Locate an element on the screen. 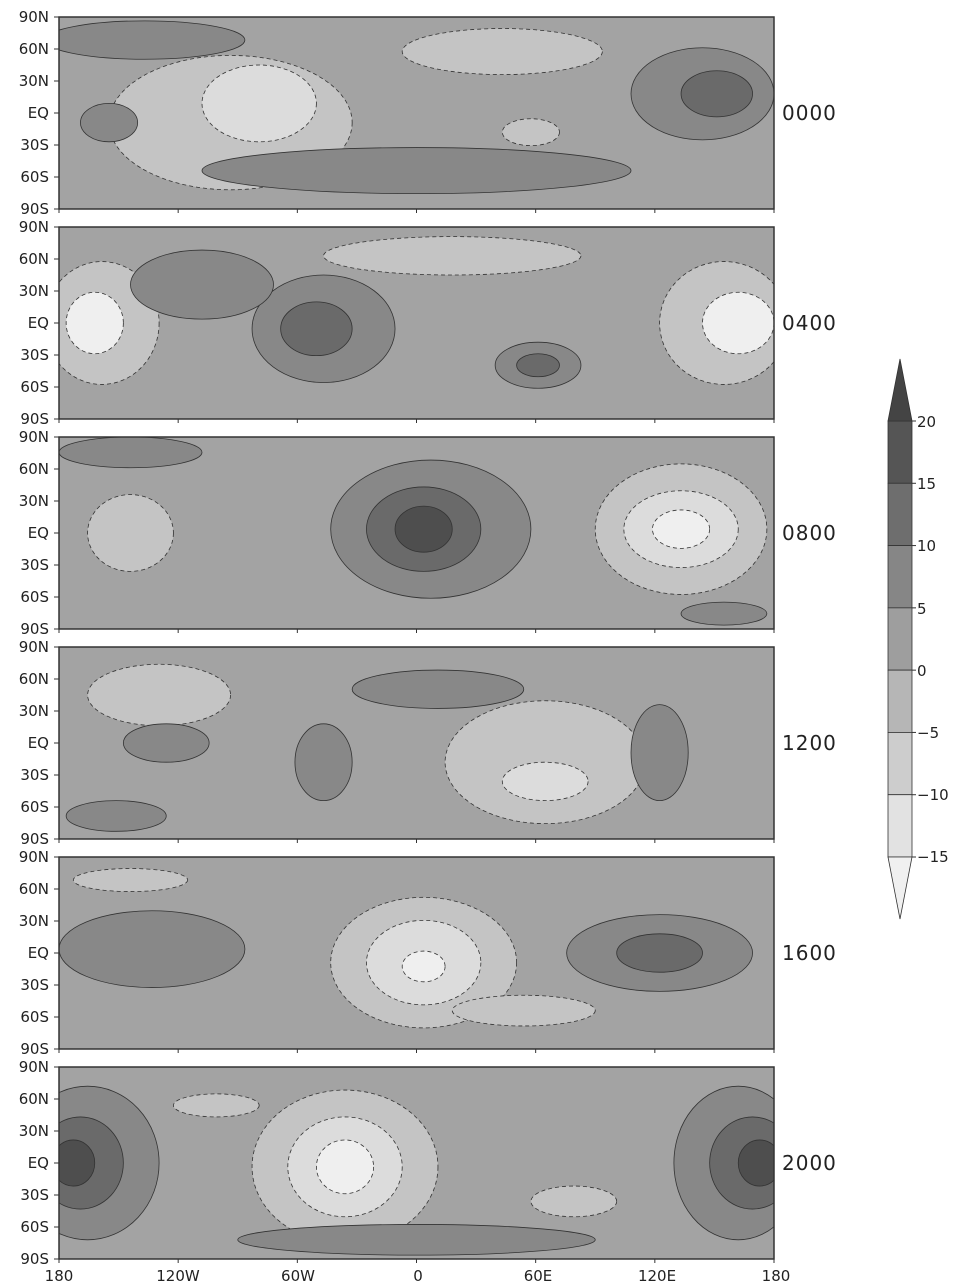  x-tick-label: 60E is located at coordinates (538, 1276).